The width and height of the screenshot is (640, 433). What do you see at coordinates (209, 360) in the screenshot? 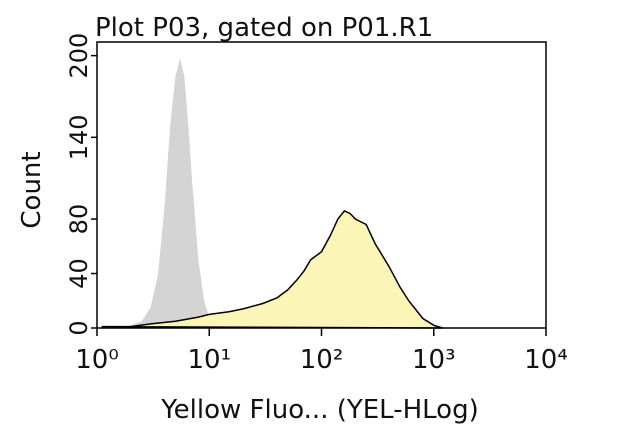
I see `x-tick-label: 10¹` at bounding box center [209, 360].